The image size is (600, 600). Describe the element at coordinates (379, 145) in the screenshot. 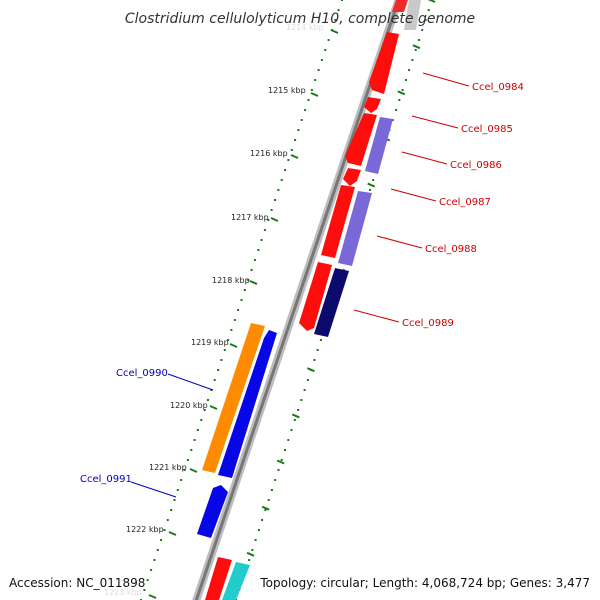

I see `gene-ccel-0986-b` at that location.